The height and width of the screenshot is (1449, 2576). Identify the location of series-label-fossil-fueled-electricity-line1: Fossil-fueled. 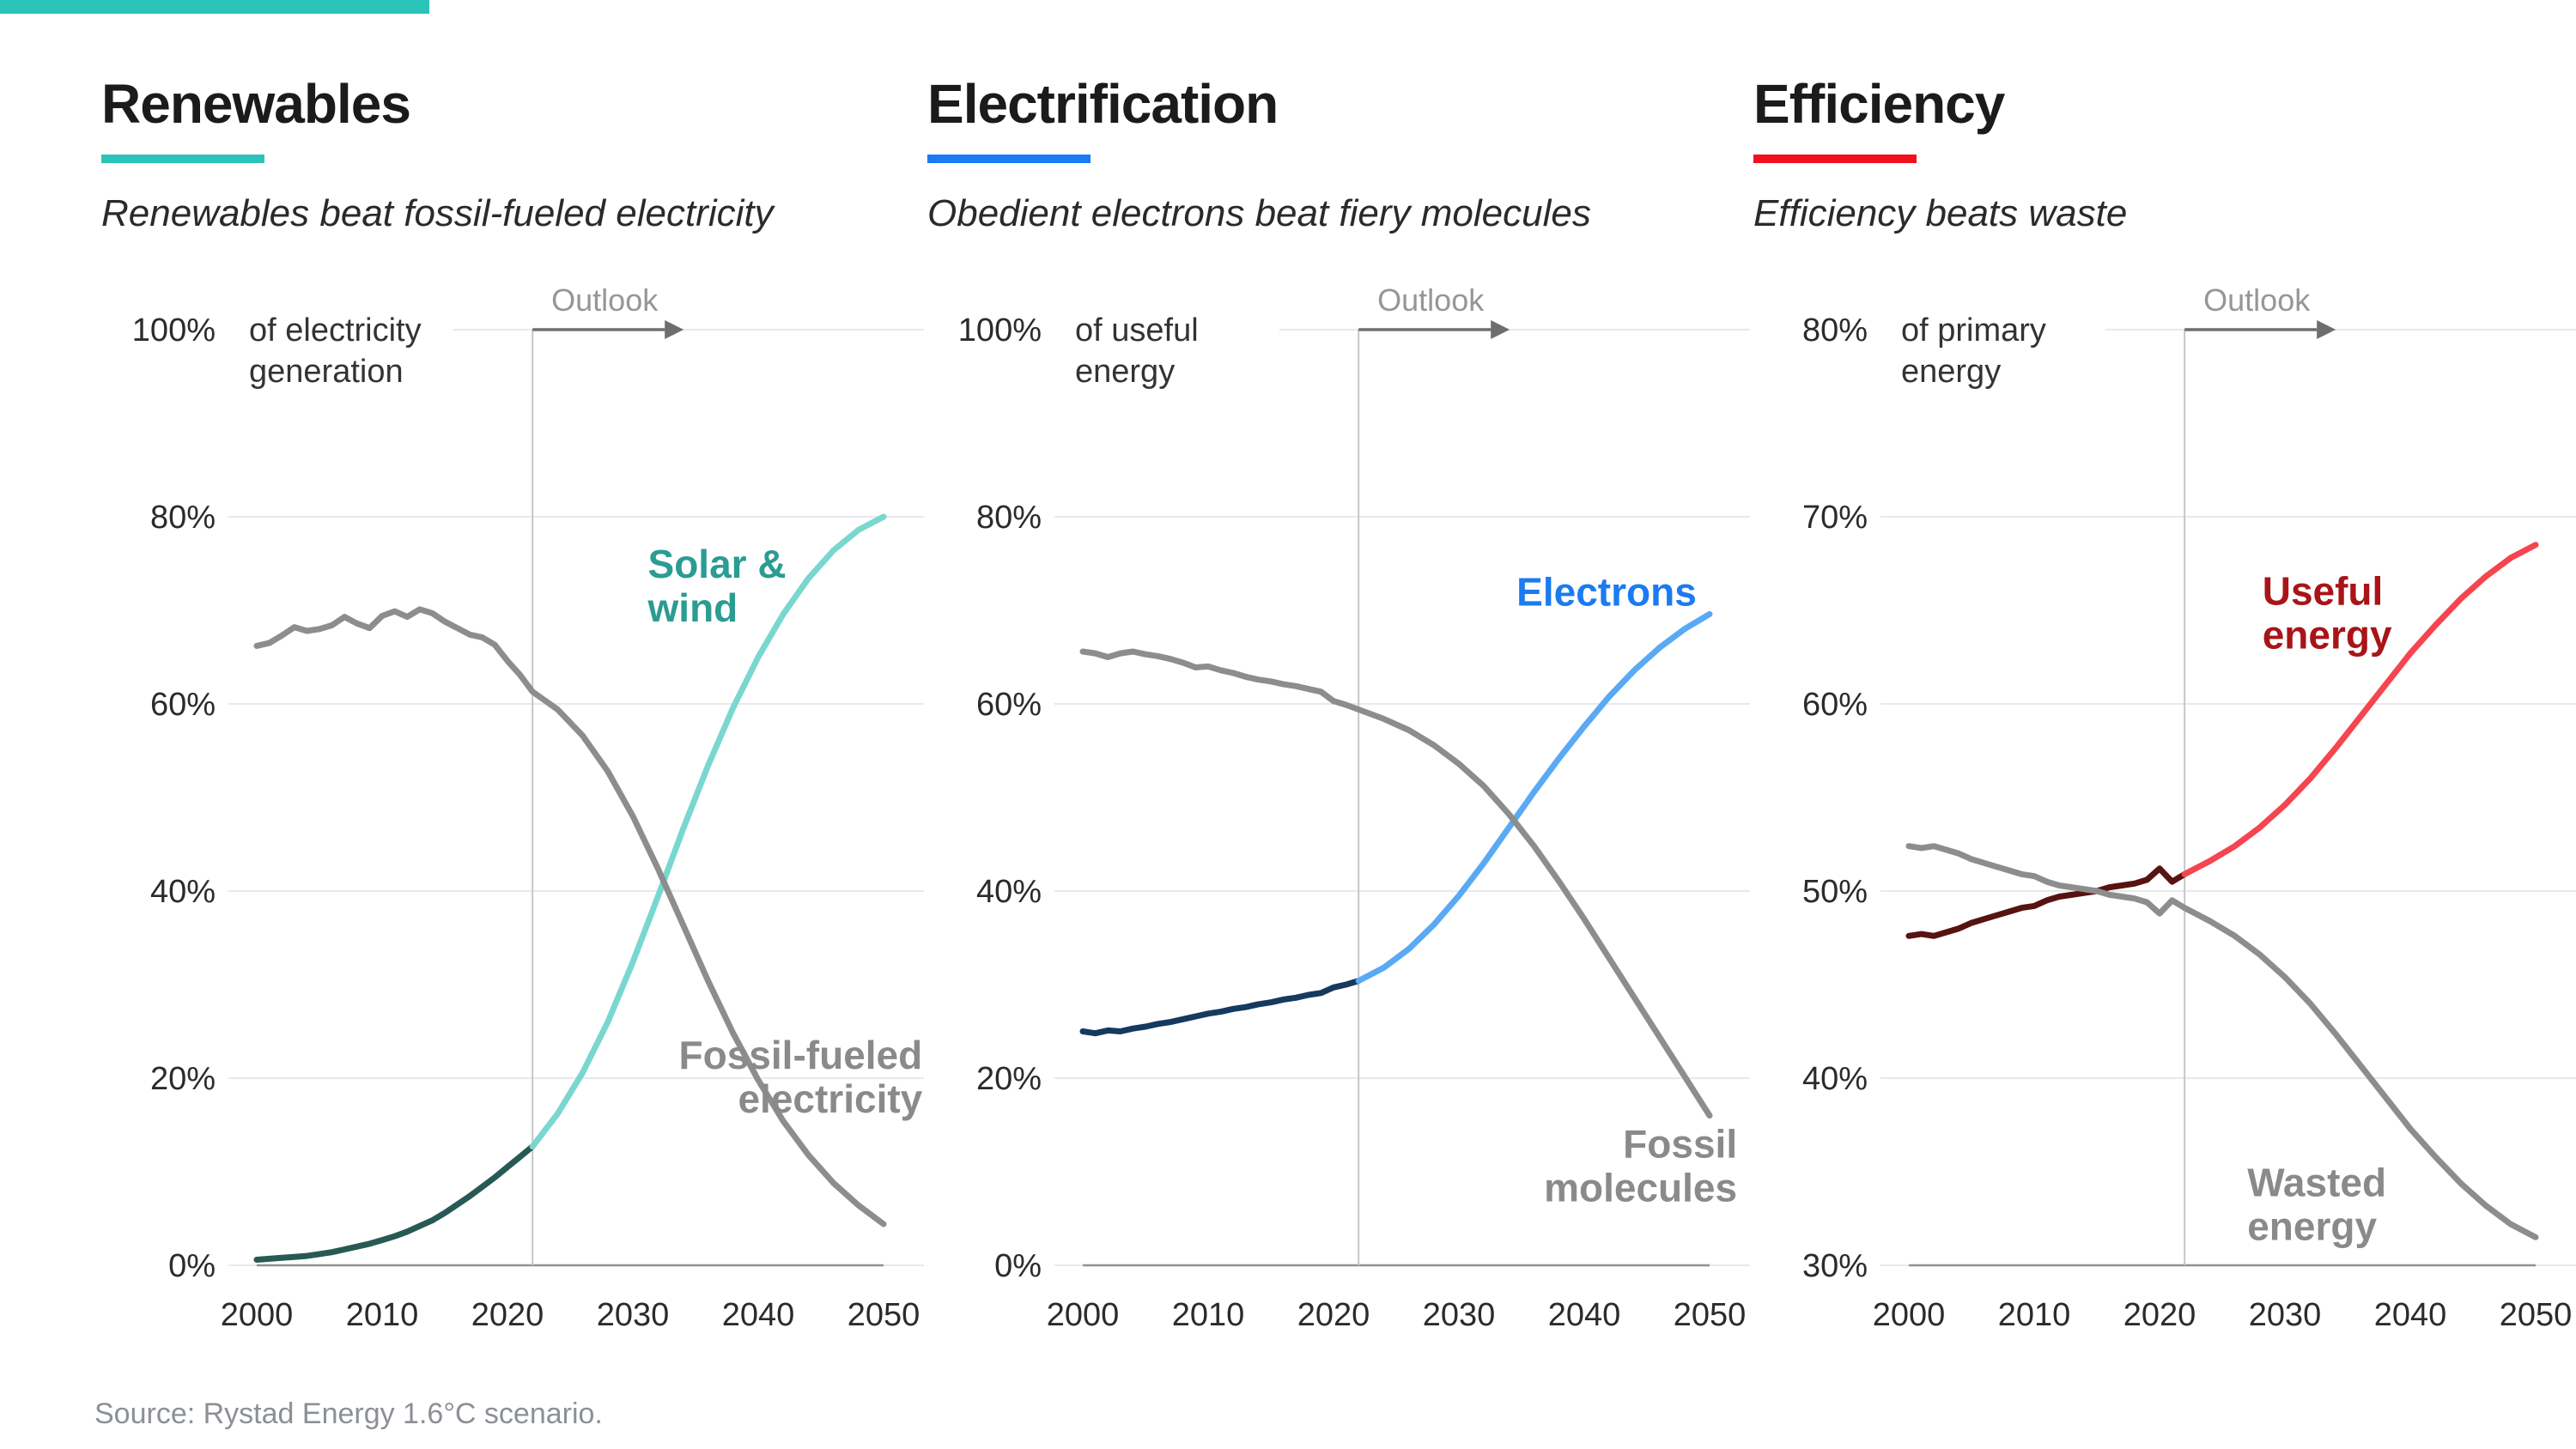
(801, 1055).